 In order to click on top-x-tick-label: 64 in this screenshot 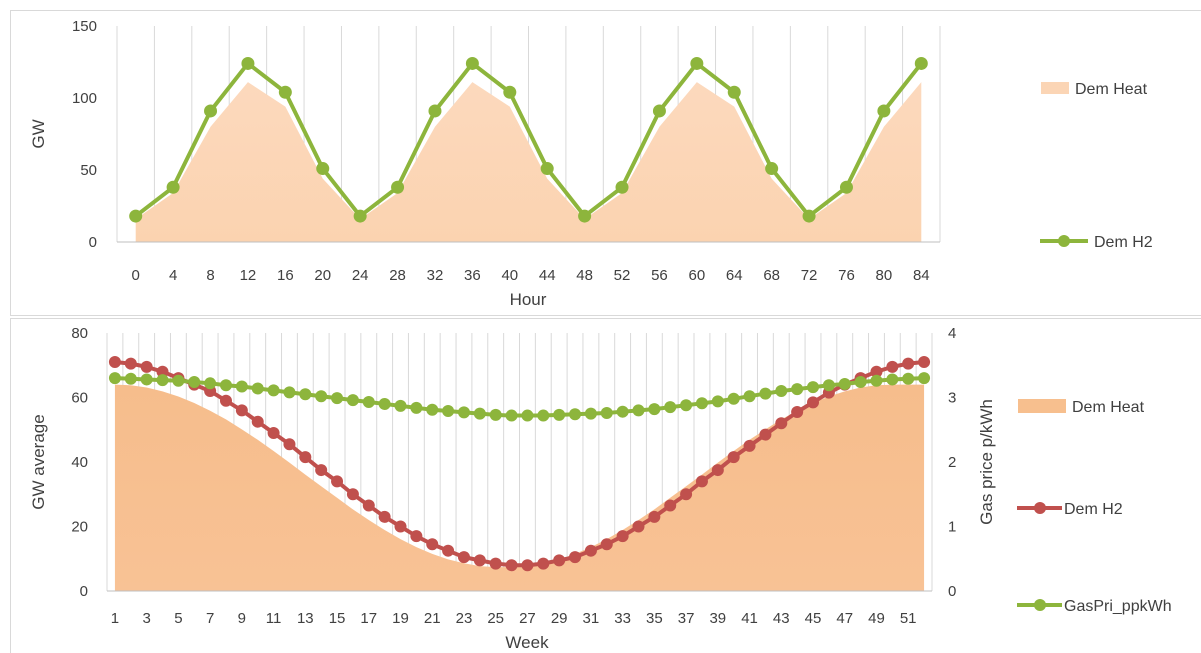, I will do `click(734, 275)`.